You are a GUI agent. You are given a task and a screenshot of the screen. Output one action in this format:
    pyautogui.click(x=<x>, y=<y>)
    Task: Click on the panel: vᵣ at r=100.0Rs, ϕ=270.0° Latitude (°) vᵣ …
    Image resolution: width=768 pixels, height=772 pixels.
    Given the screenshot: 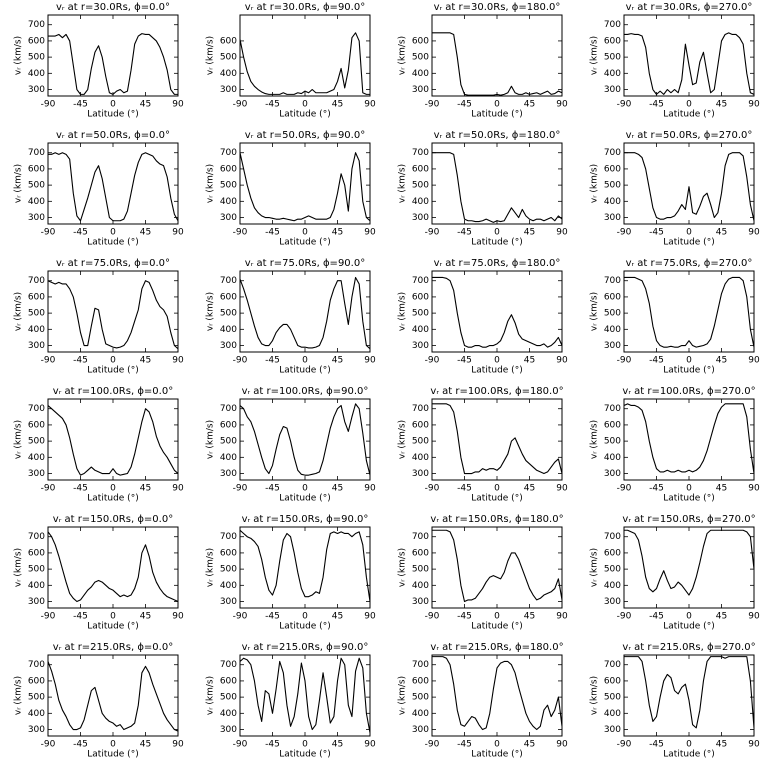 What is the action you would take?
    pyautogui.click(x=675, y=445)
    